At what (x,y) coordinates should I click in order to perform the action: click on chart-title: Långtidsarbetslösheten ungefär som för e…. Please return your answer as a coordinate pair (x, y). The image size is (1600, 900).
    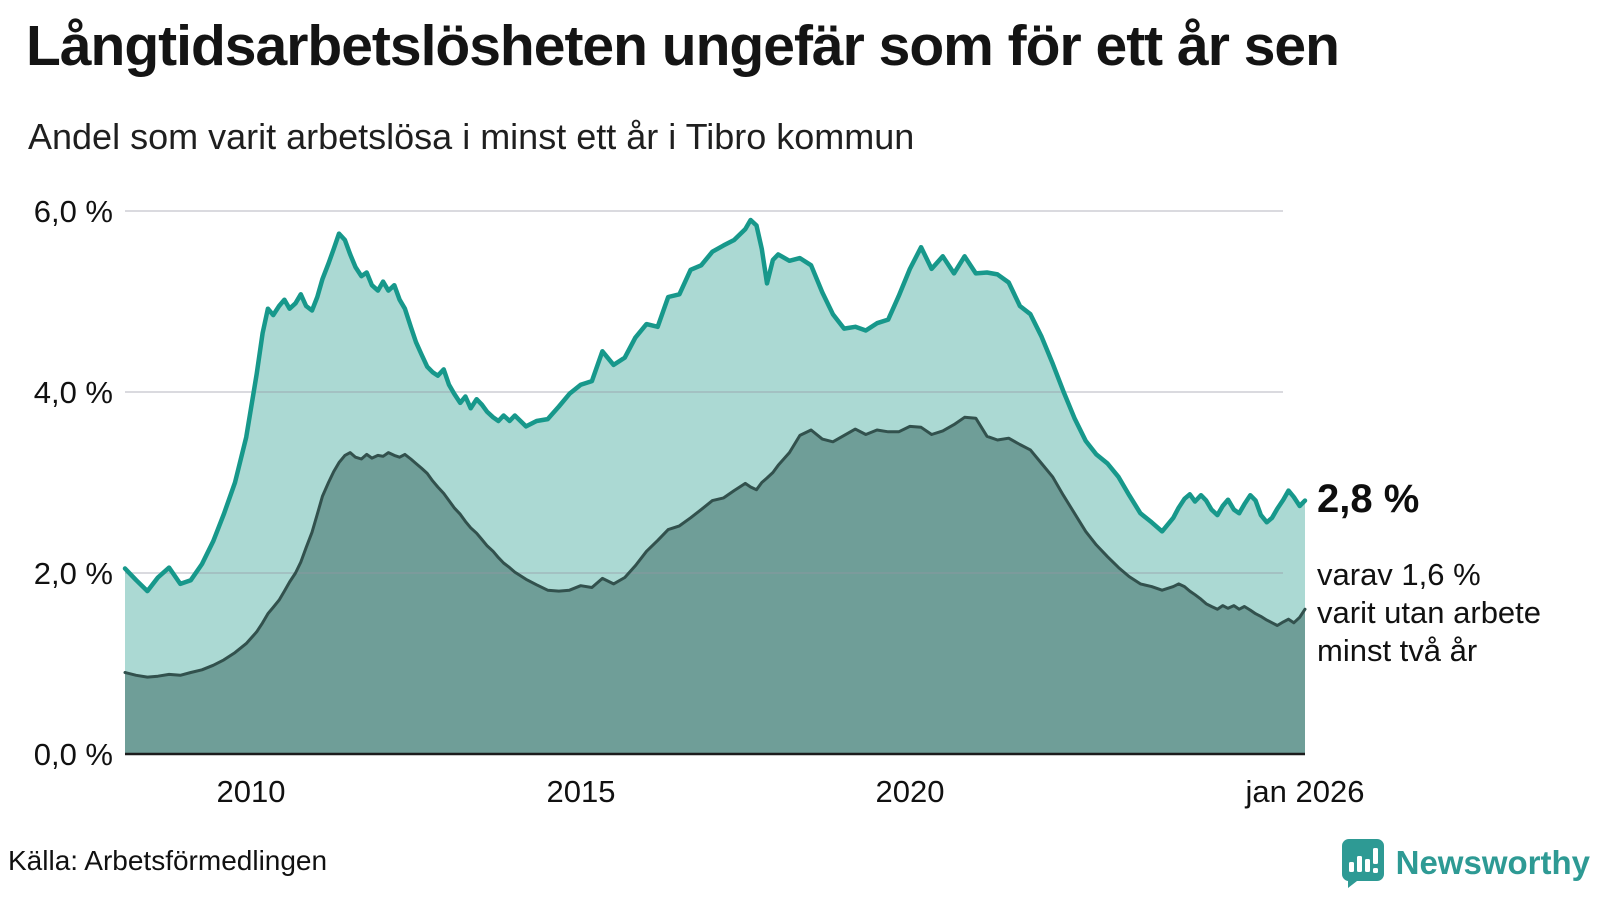
    Looking at the image, I should click on (683, 46).